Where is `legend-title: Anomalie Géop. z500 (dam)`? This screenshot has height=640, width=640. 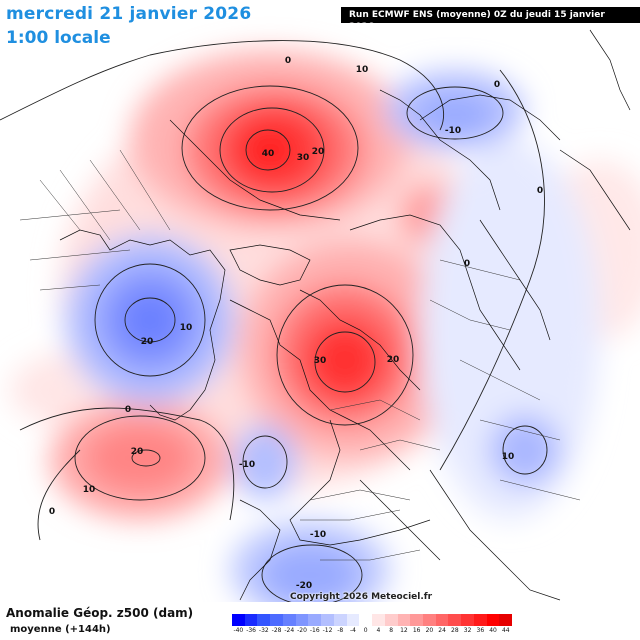
legend-title: Anomalie Géop. z500 (dam) is located at coordinates (100, 613).